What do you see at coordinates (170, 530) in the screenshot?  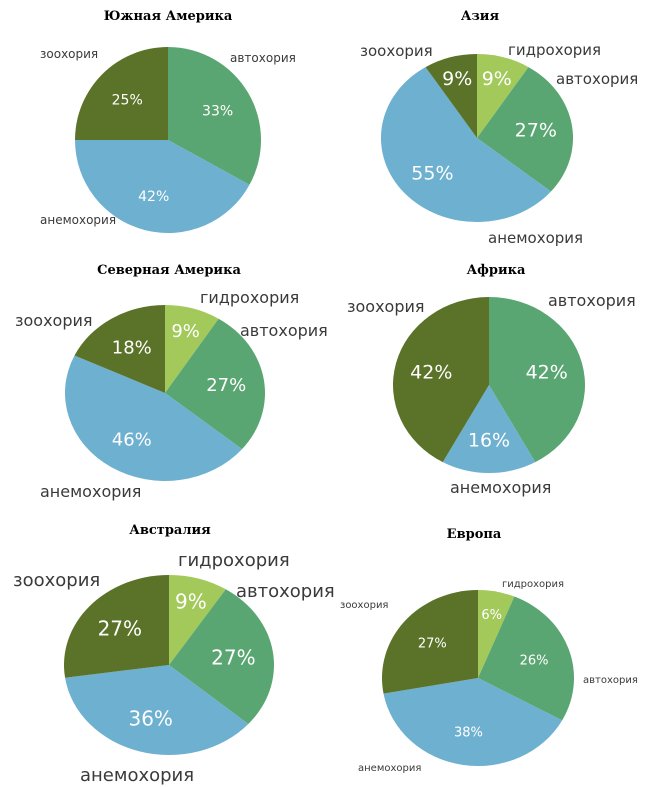 I see `chart-title: Австралия` at bounding box center [170, 530].